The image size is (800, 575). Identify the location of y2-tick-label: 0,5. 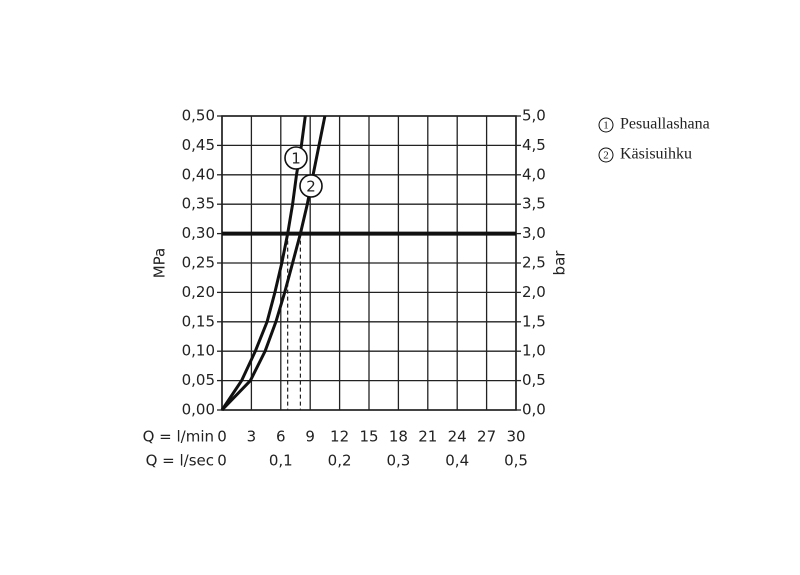
(534, 380).